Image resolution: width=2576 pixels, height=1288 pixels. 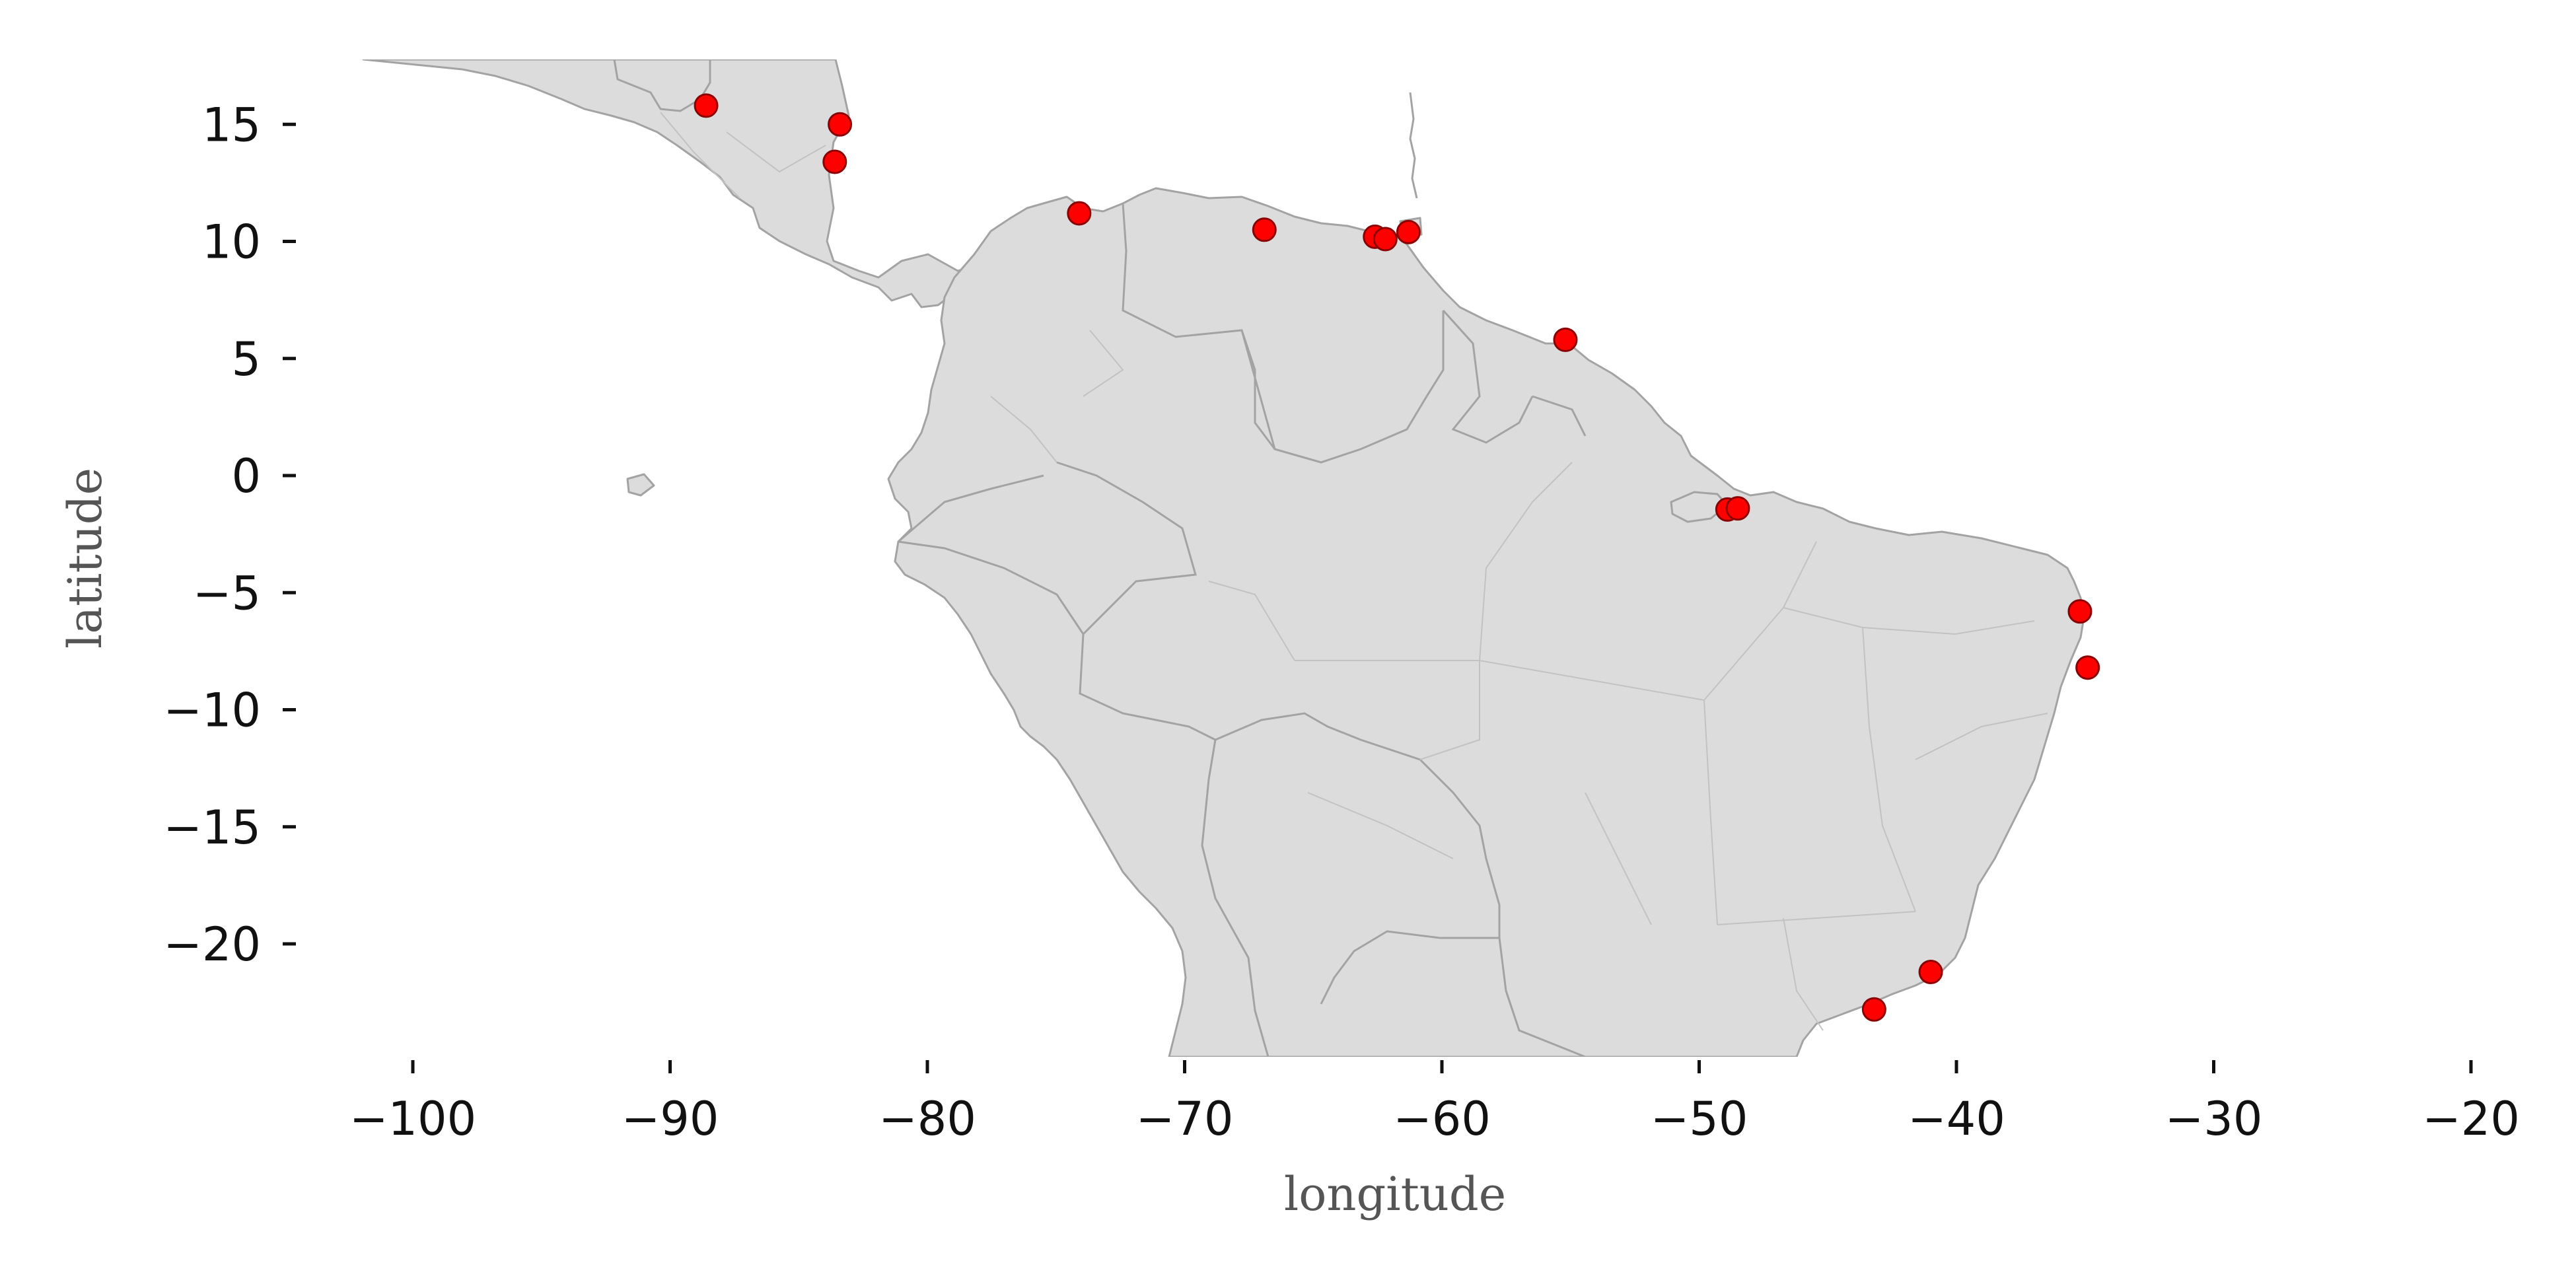 I want to click on y-tick-label: 0, so click(x=246, y=476).